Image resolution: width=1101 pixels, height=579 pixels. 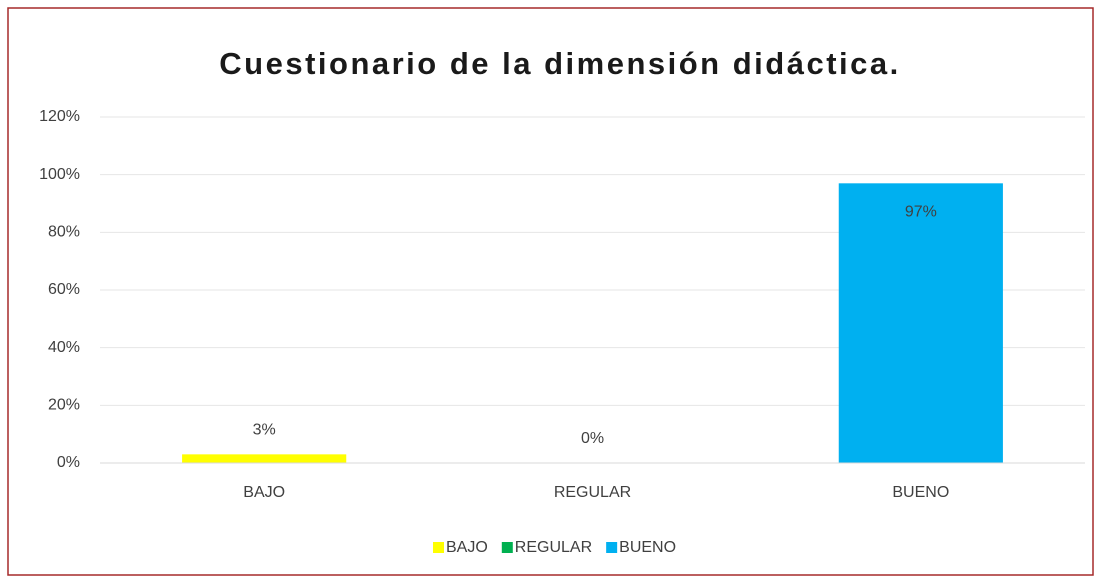 I want to click on x-tick-label: REGULAR, so click(x=592, y=492).